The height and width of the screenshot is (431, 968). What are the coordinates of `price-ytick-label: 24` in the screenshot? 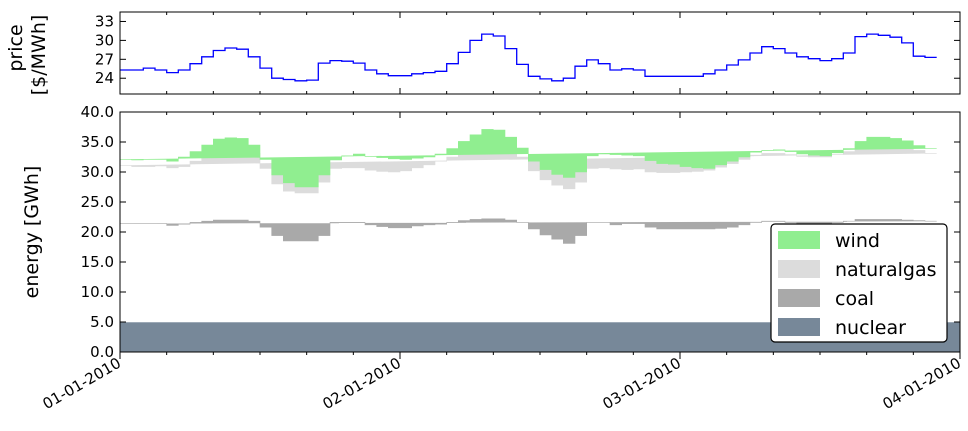 It's located at (104, 78).